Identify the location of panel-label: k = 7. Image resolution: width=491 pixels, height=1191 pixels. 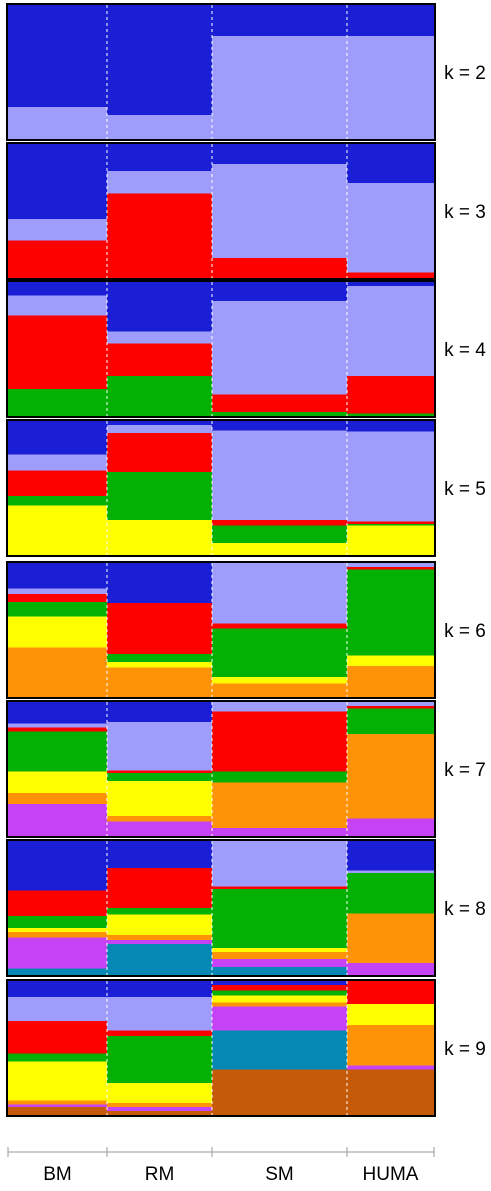
(465, 770).